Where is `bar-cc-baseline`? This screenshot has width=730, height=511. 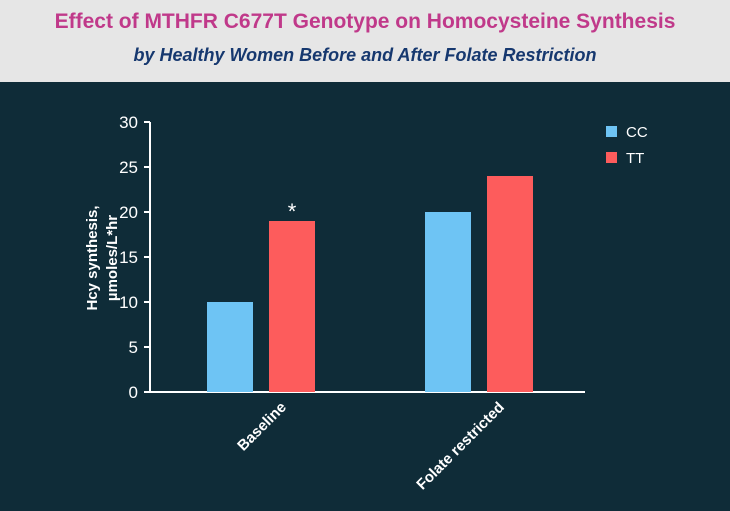 bar-cc-baseline is located at coordinates (230, 347).